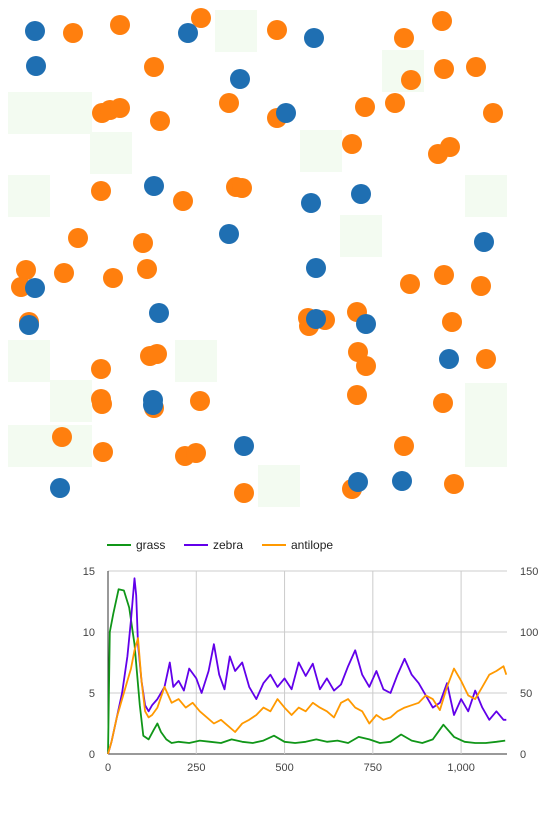  What do you see at coordinates (196, 768) in the screenshot?
I see `x-tick-label: 250` at bounding box center [196, 768].